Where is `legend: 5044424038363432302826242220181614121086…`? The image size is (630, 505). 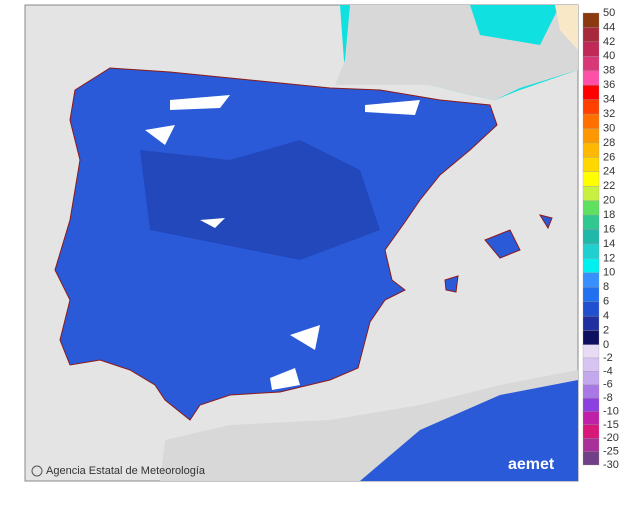 legend: 5044424038363432302826242220181614121086… is located at coordinates (600, 239).